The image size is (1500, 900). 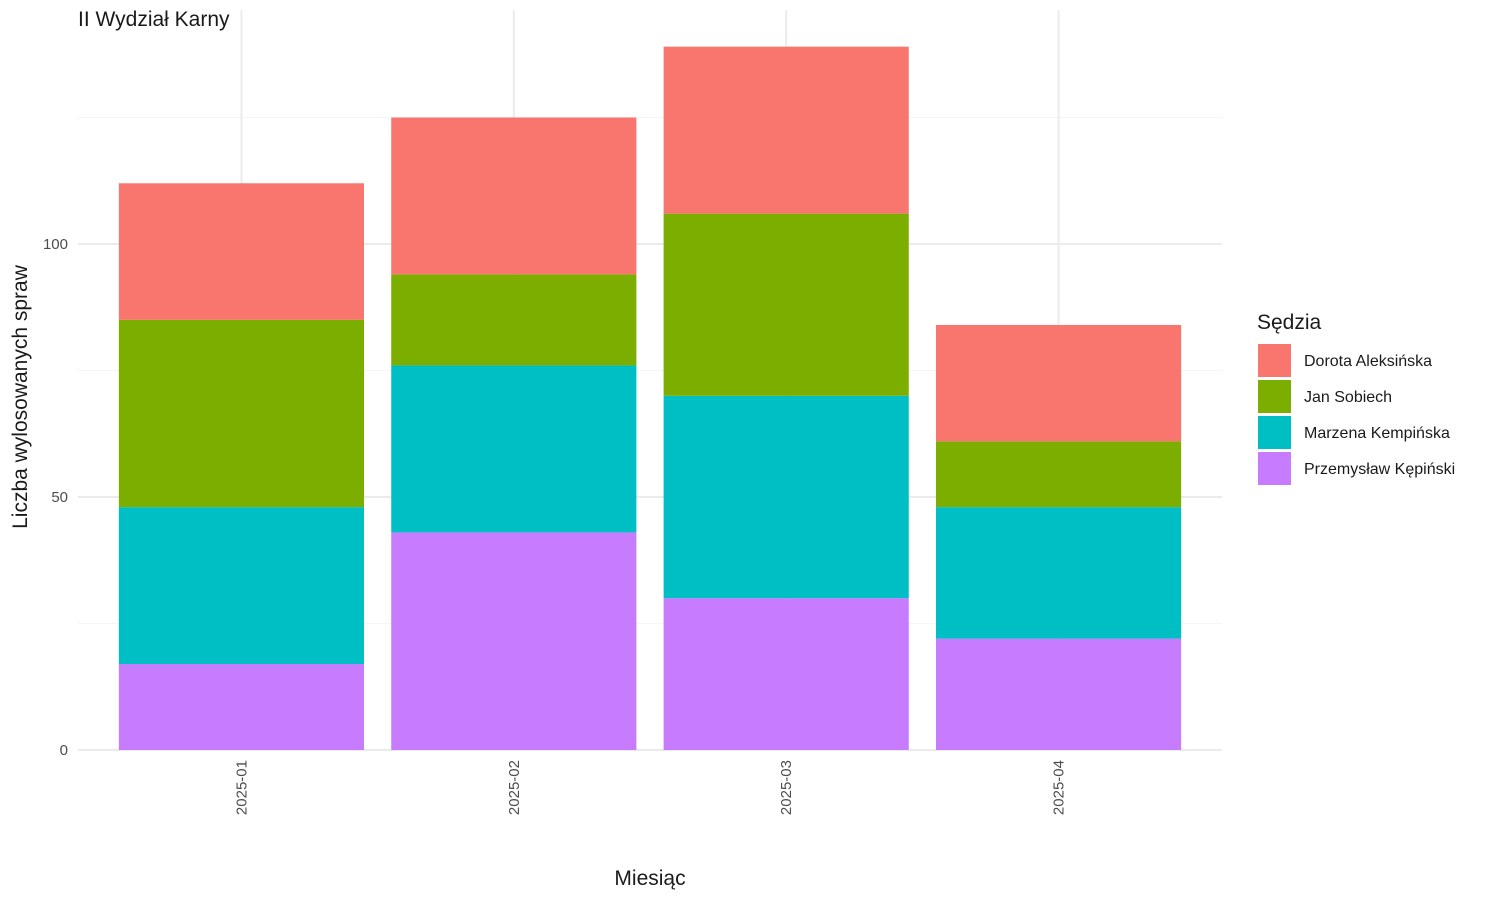 I want to click on x-tick-label: 2025-01, so click(x=241, y=787).